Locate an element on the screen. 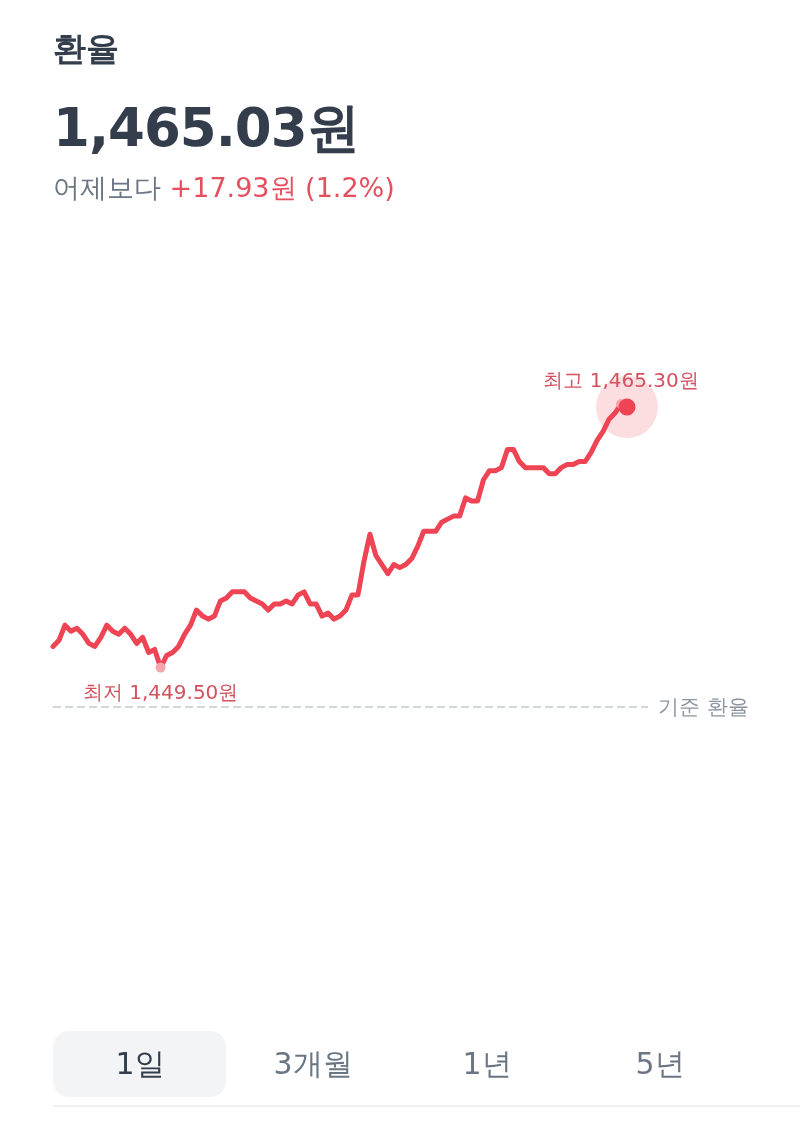 The width and height of the screenshot is (800, 1142). annotation: 최고 1,465.30원 is located at coordinates (621, 380).